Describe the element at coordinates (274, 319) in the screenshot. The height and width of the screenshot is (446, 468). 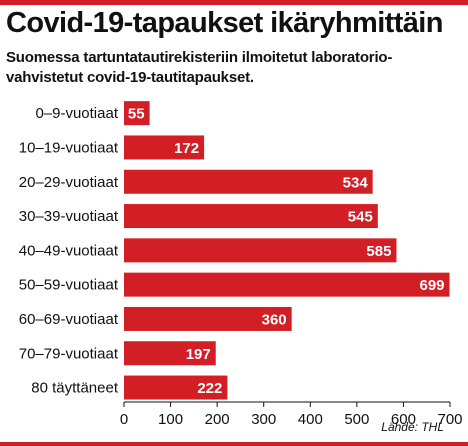
I see `data-label: 360` at that location.